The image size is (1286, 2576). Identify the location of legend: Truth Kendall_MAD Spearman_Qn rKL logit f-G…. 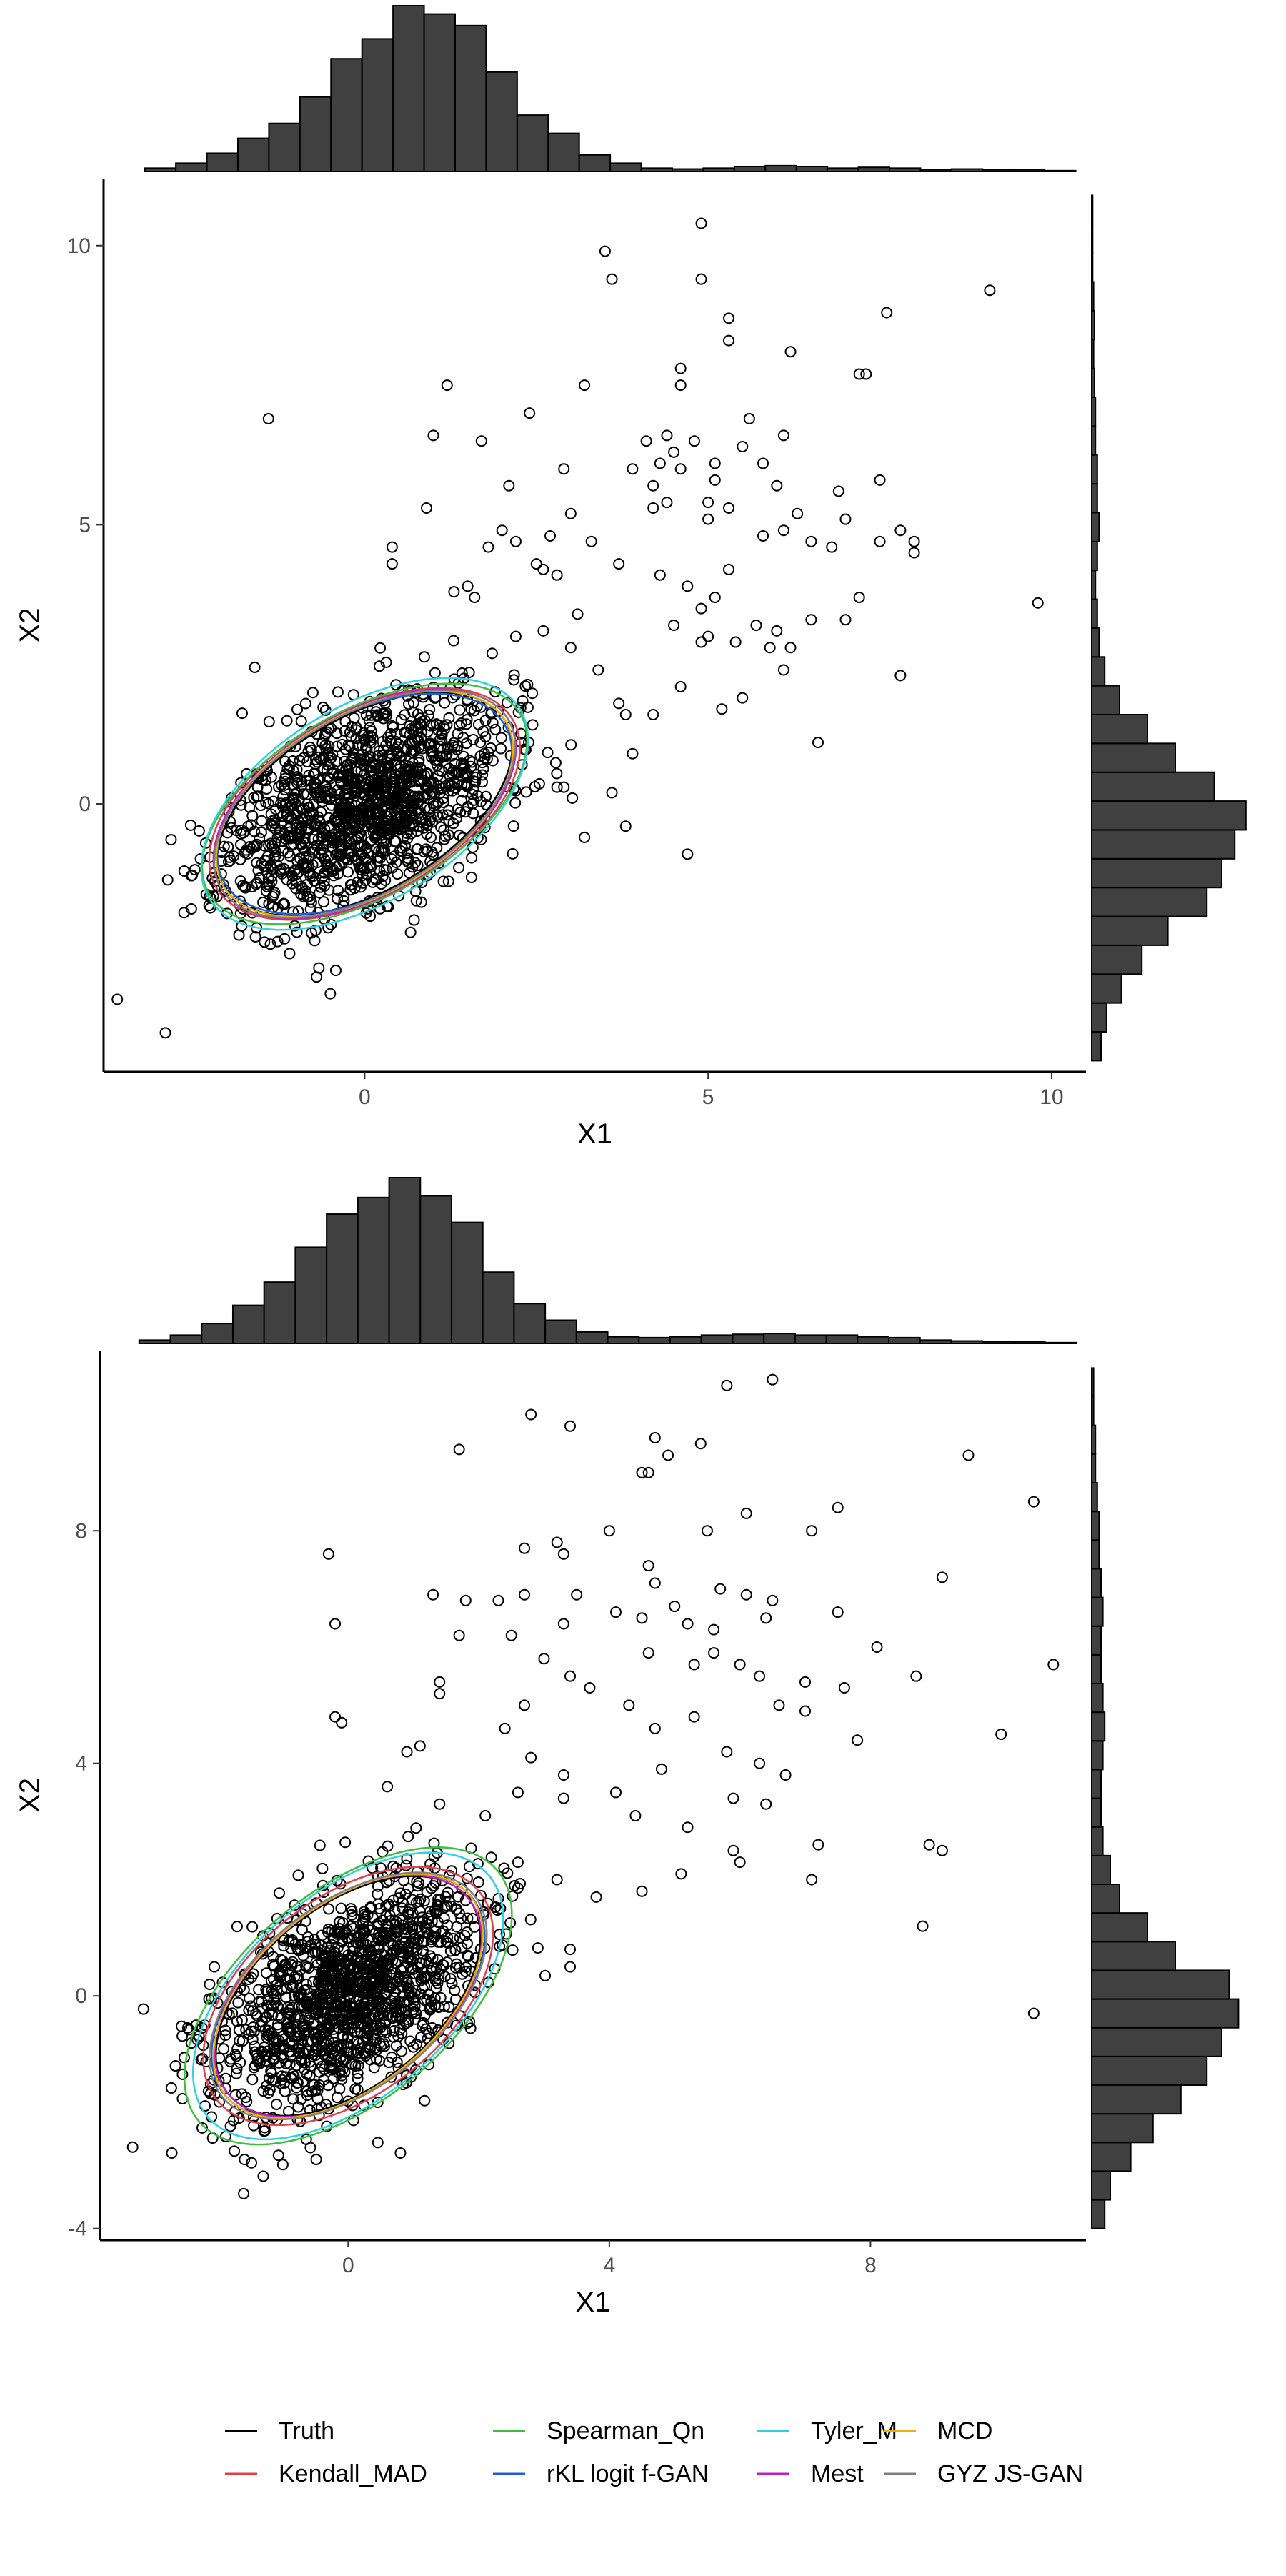
(654, 2452).